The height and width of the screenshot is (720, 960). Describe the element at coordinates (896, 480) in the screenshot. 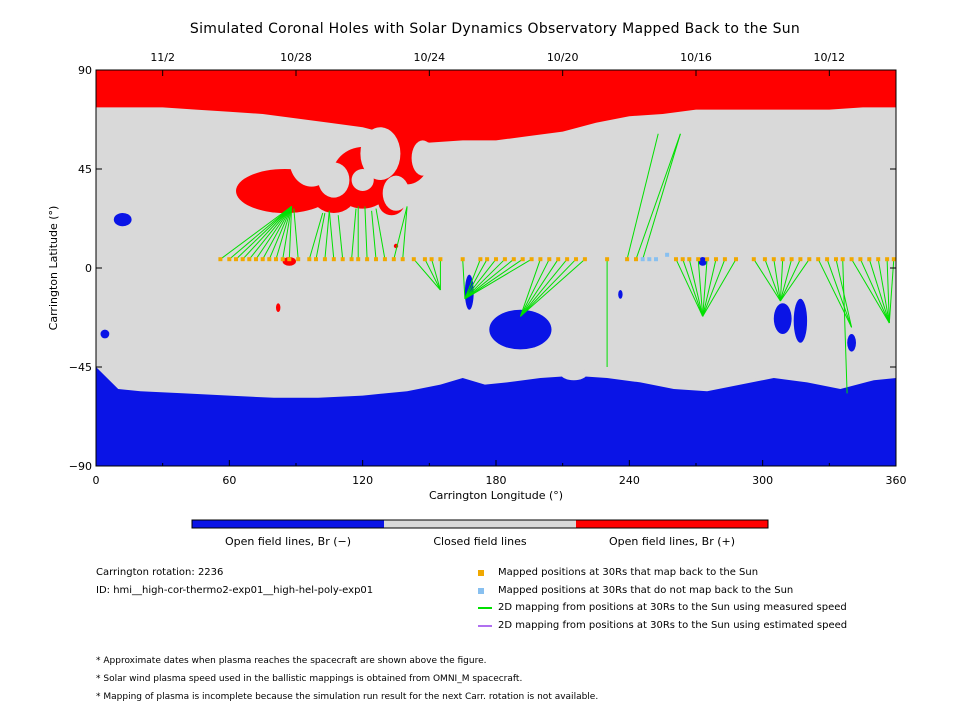

I see `x-tick-label: 360` at that location.